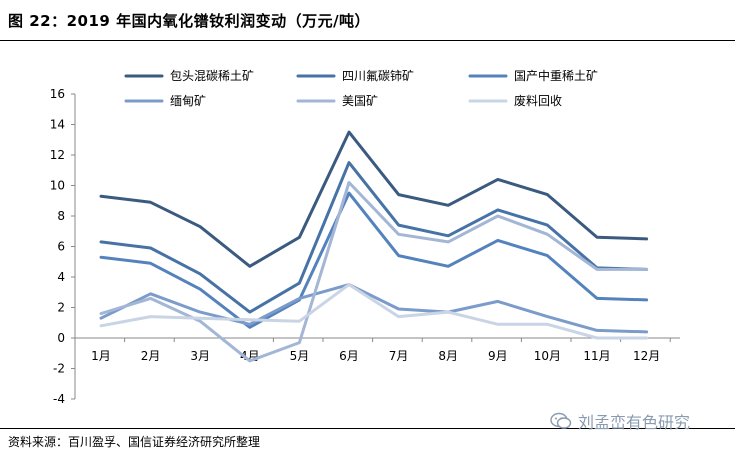 The width and height of the screenshot is (735, 455). I want to click on y-tick-label: 16, so click(57, 94).